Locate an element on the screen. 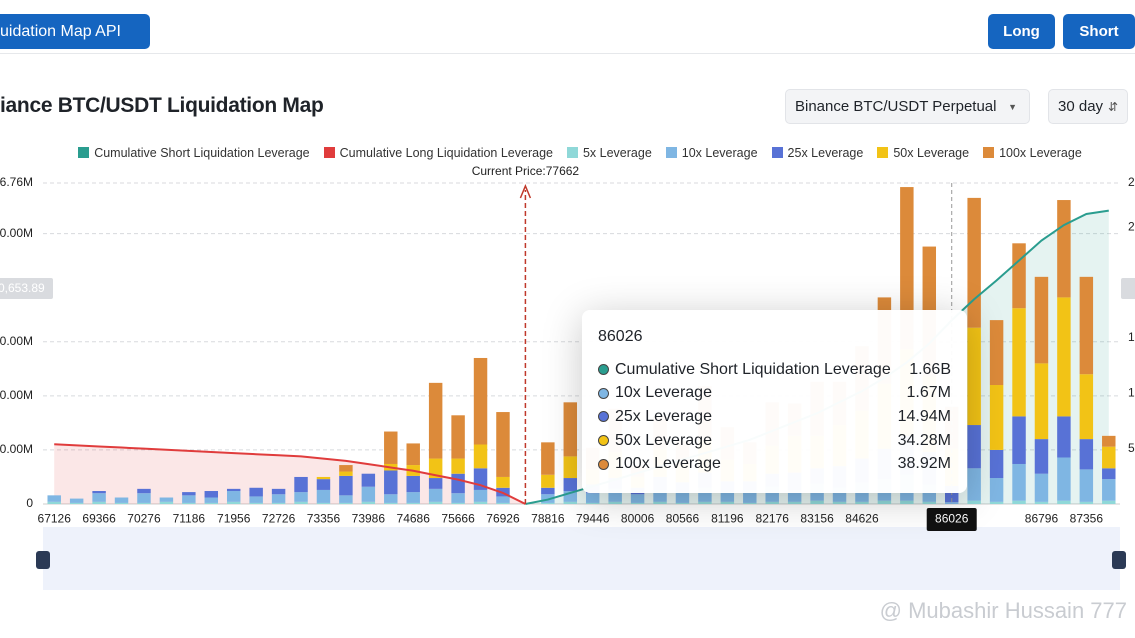  x-tick-label: 72726 is located at coordinates (279, 519).